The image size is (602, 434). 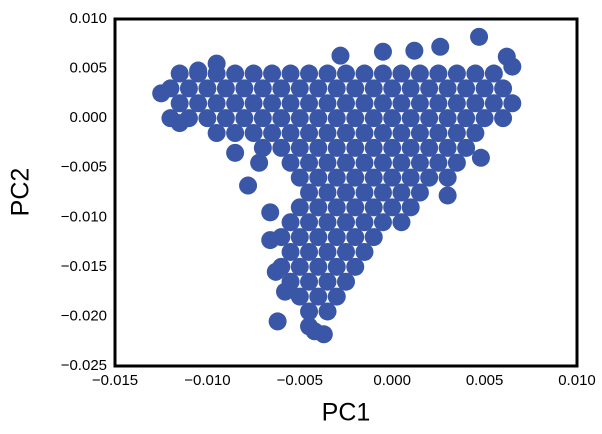 What do you see at coordinates (21, 192) in the screenshot?
I see `y-axis-title: PC2` at bounding box center [21, 192].